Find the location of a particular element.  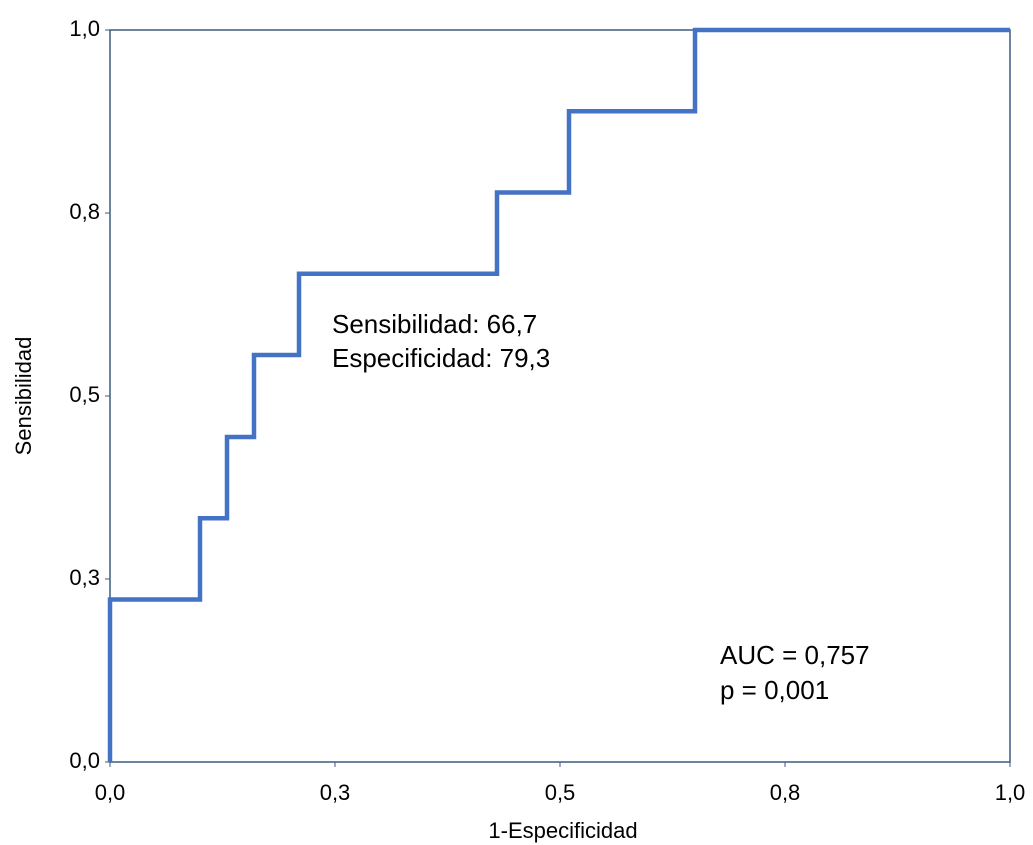

y-tick-label: 0,8 is located at coordinates (84, 211).